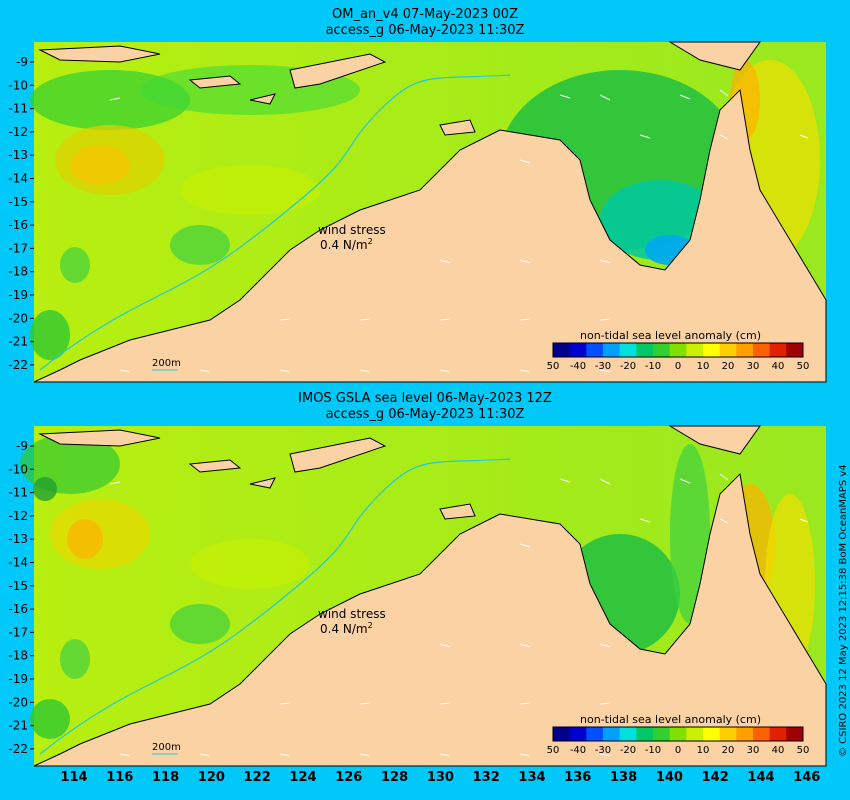 The image size is (850, 800). I want to click on panel1-title-line2: access_g 06-May-2023 11:30Z, so click(425, 30).